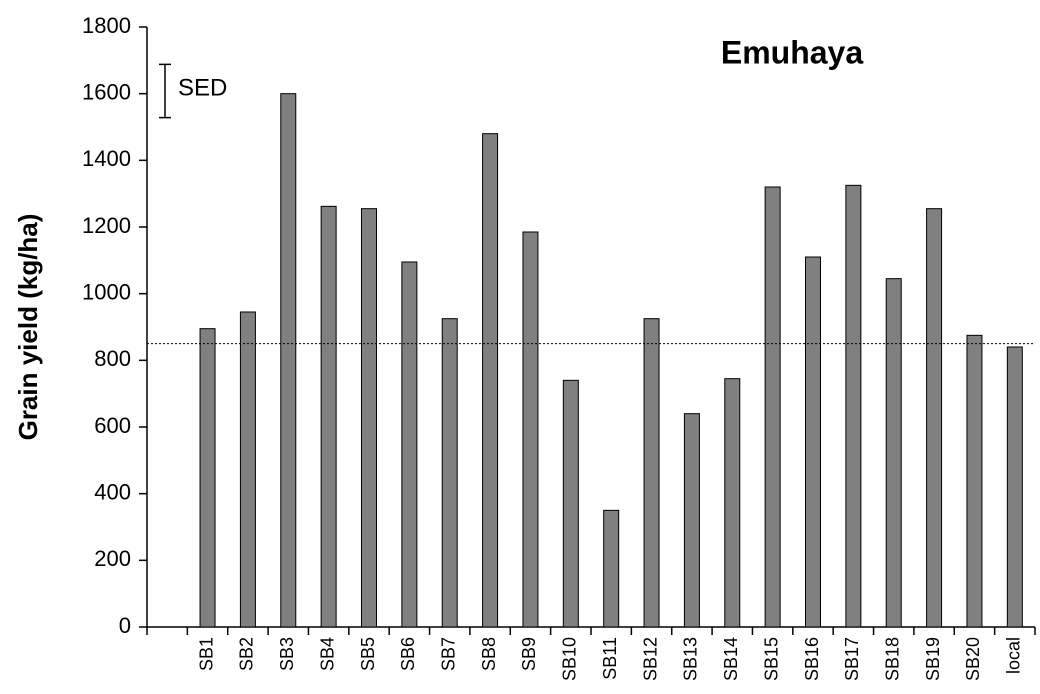 The image size is (1040, 694). I want to click on x-tick-label: SB7, so click(448, 654).